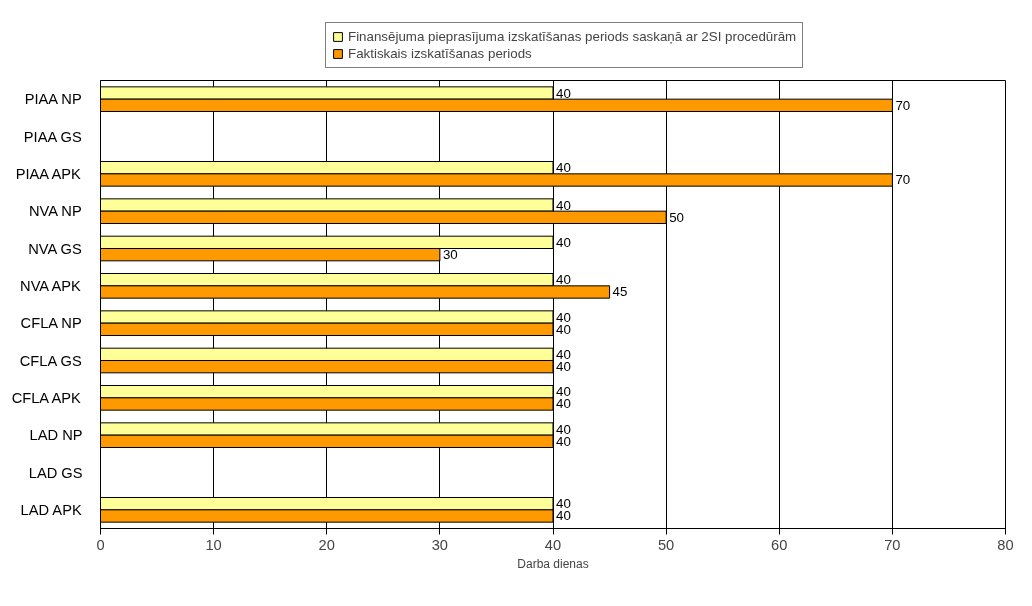 Image resolution: width=1032 pixels, height=606 pixels. Describe the element at coordinates (51, 323) in the screenshot. I see `y-tick-label: CFLA NP` at that location.